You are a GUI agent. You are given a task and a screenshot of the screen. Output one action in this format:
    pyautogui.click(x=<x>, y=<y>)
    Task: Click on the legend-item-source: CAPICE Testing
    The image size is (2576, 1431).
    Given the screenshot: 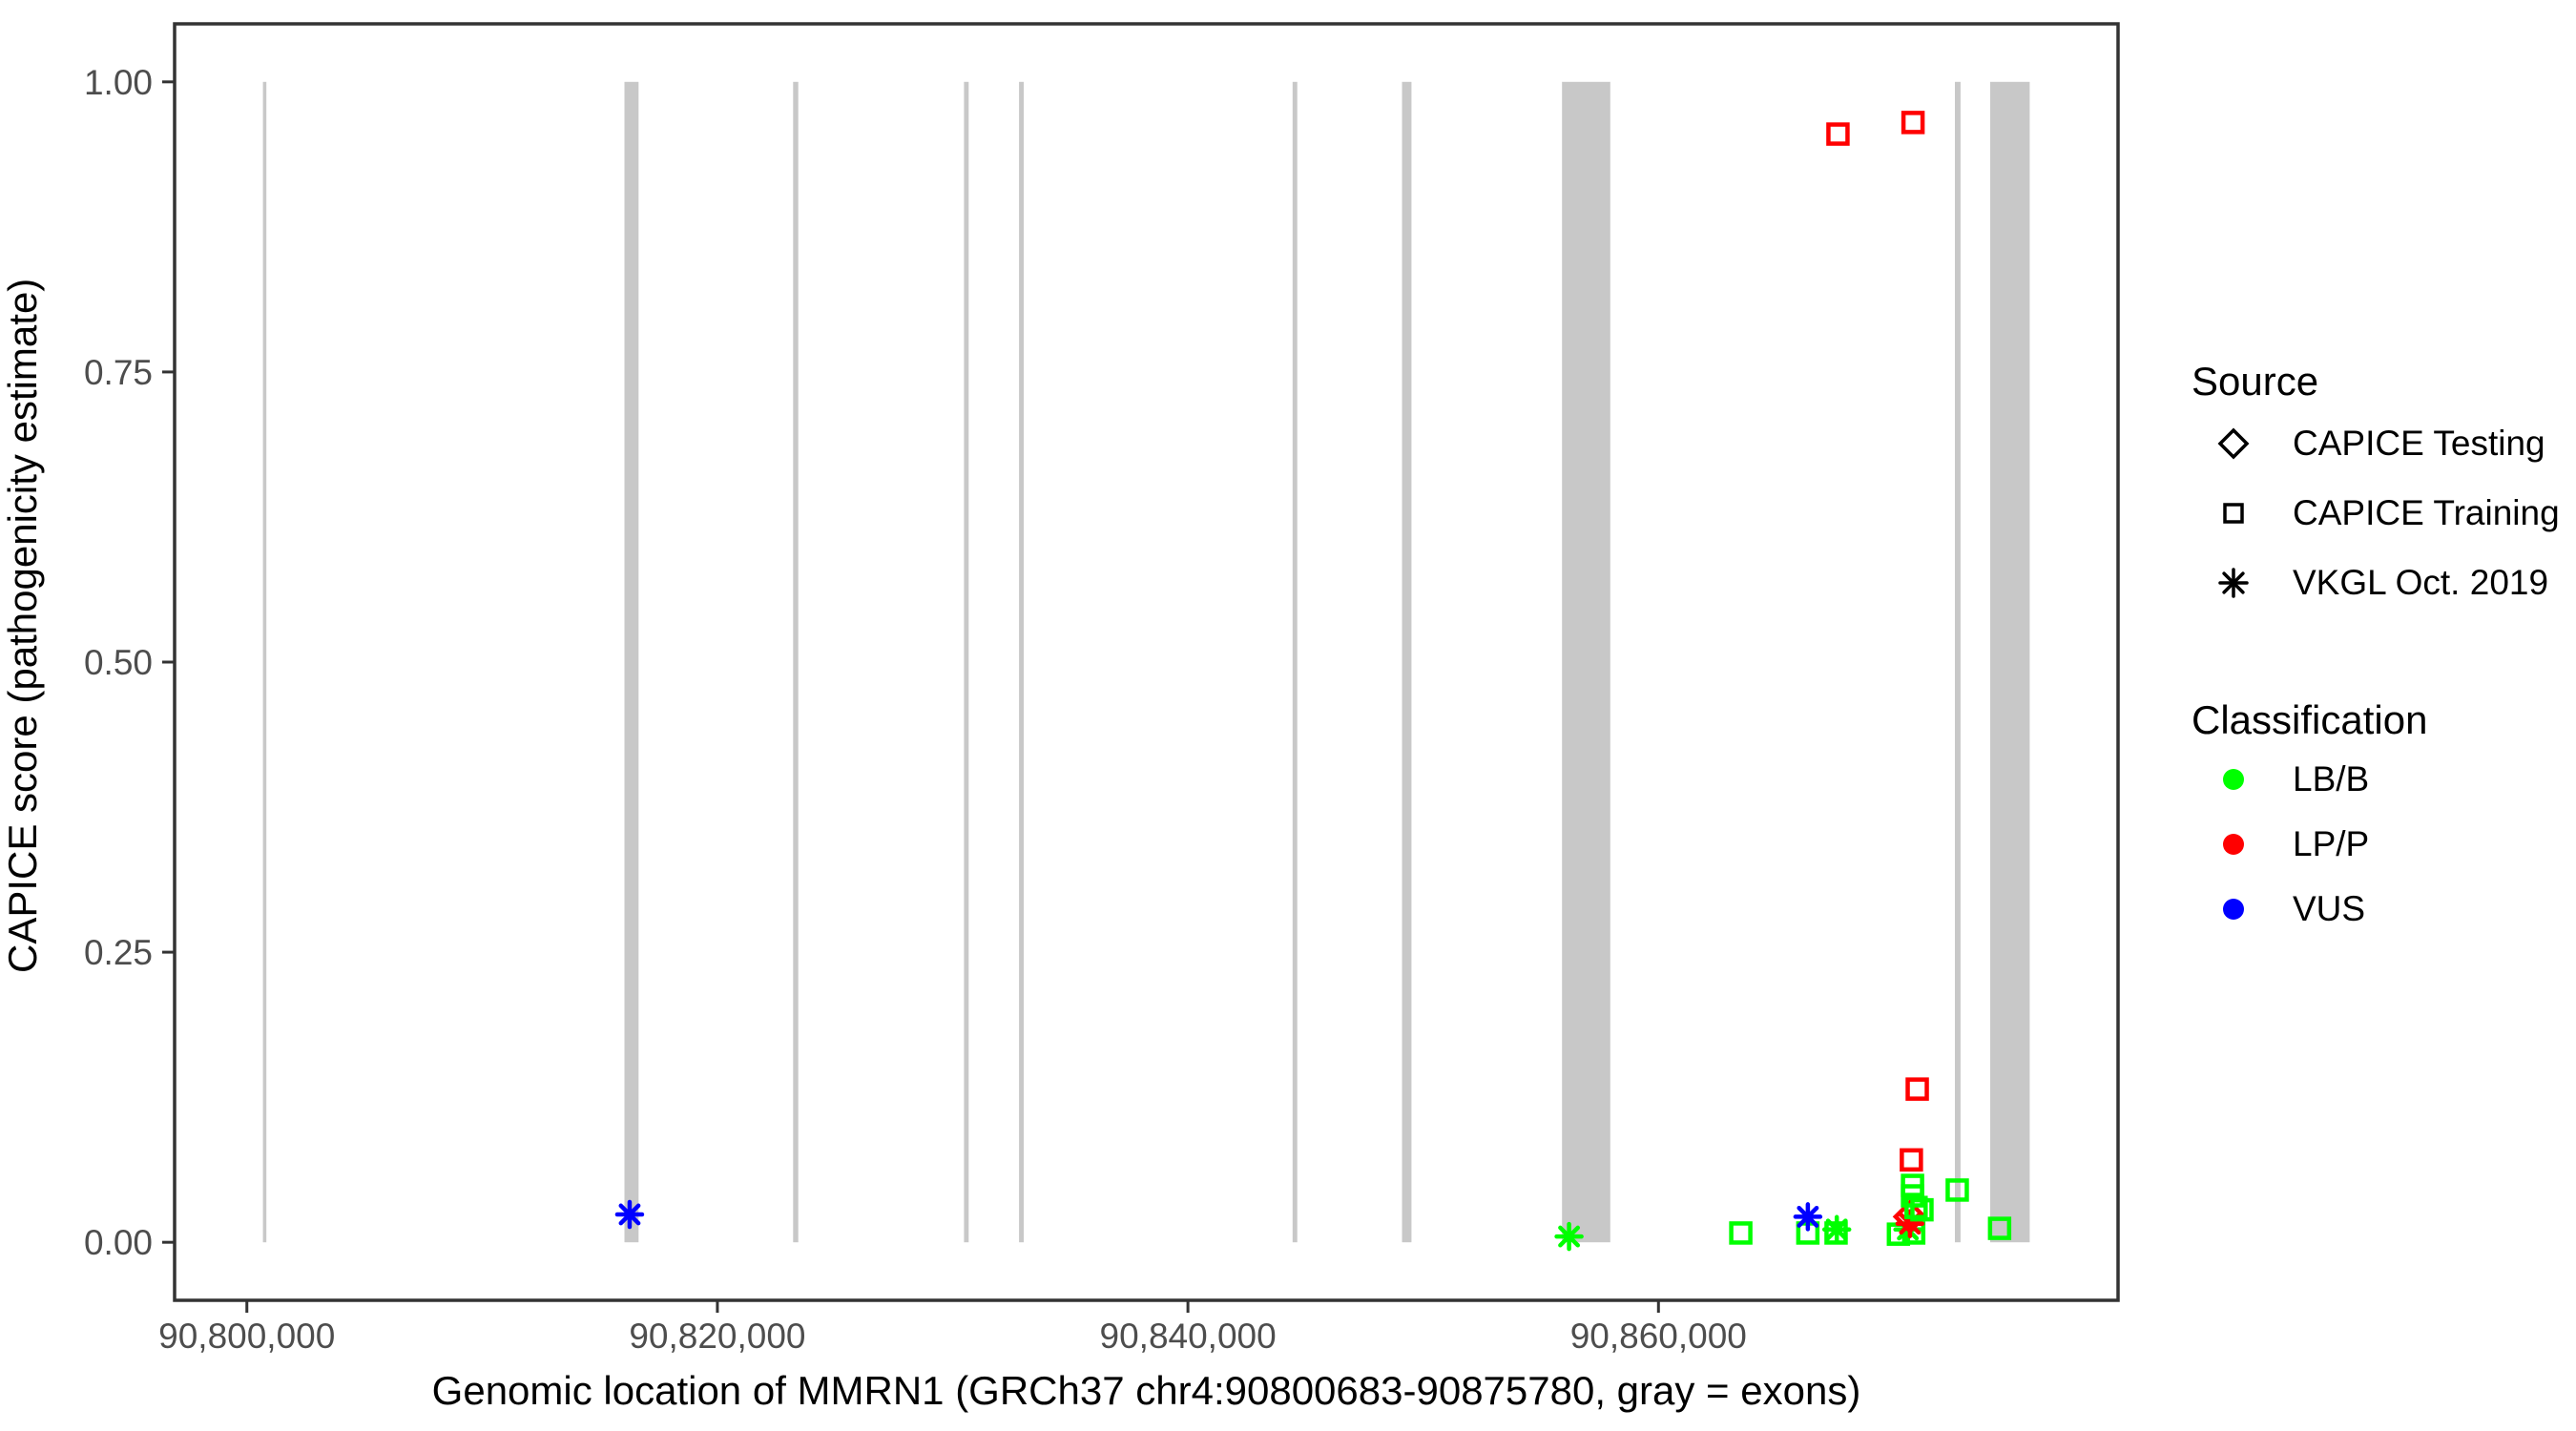 What is the action you would take?
    pyautogui.click(x=2378, y=443)
    